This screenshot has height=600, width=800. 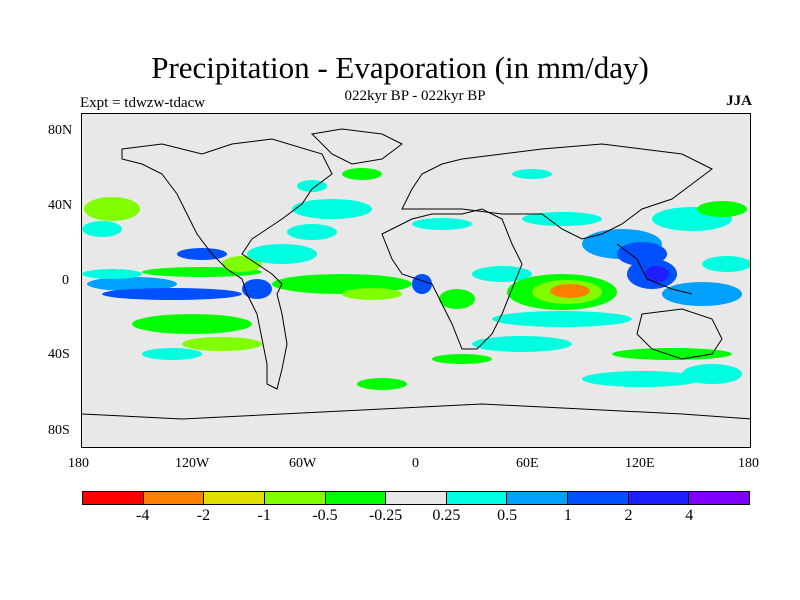 I want to click on colorbar-label: 0.5, so click(x=507, y=515).